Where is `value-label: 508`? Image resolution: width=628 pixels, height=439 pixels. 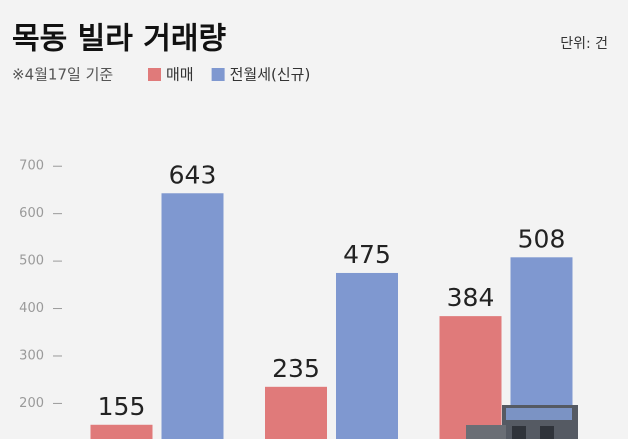 value-label: 508 is located at coordinates (542, 238).